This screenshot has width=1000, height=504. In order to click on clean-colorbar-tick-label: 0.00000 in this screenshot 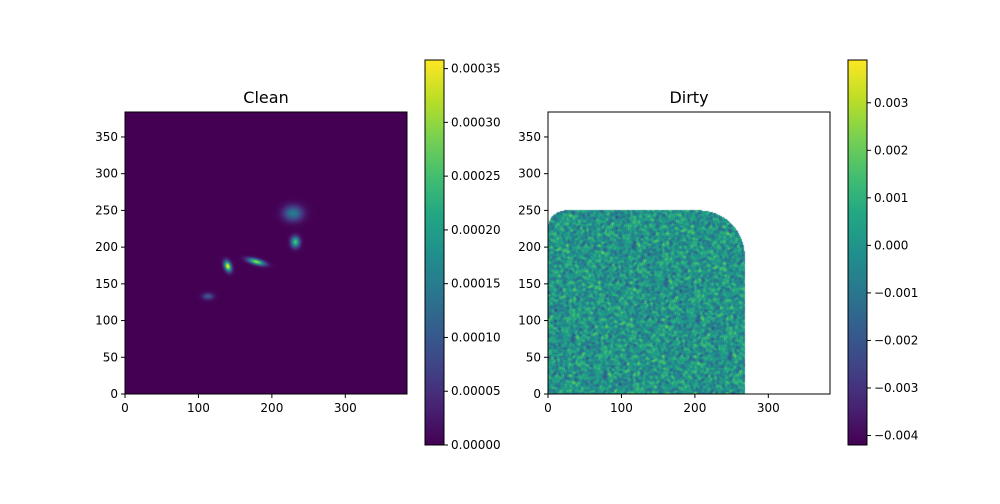, I will do `click(476, 445)`.